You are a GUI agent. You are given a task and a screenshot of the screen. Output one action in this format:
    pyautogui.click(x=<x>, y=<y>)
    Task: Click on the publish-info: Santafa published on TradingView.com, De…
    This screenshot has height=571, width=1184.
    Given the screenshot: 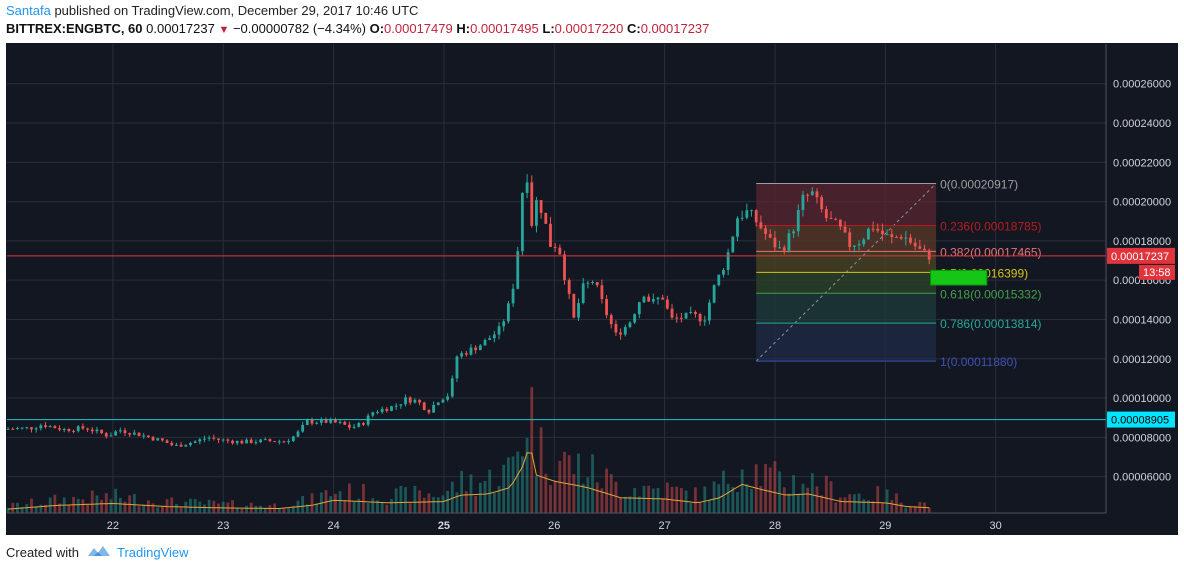 What is the action you would take?
    pyautogui.click(x=212, y=10)
    